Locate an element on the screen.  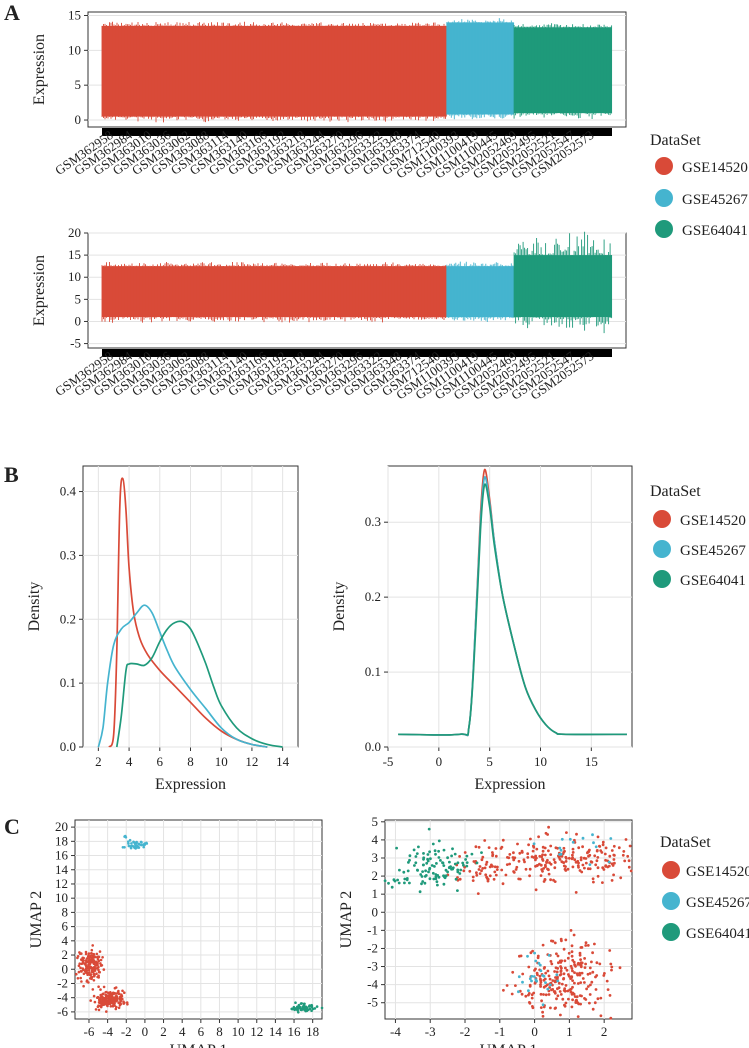
y-tick-label: 6 is located at coordinates (65, 926).